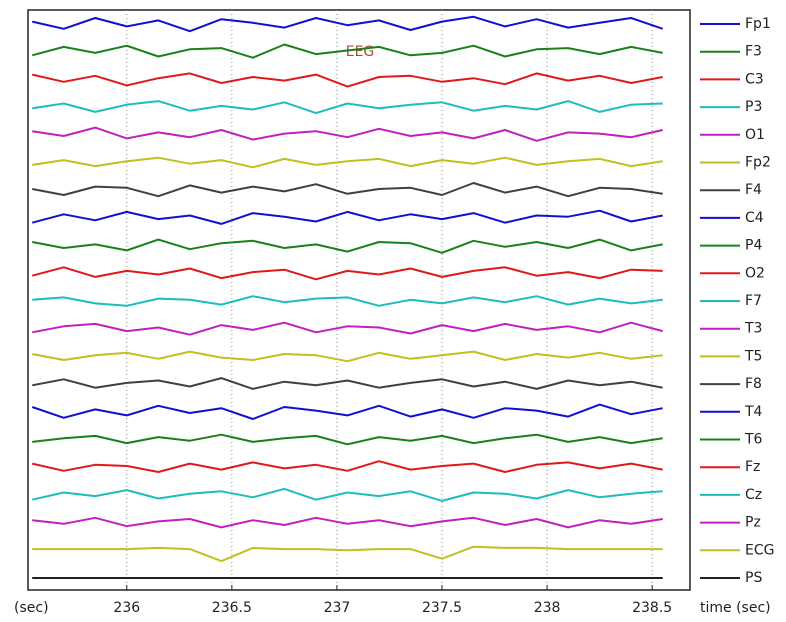 Image resolution: width=786 pixels, height=622 pixels. Describe the element at coordinates (752, 467) in the screenshot. I see `legend-label: Fz` at that location.